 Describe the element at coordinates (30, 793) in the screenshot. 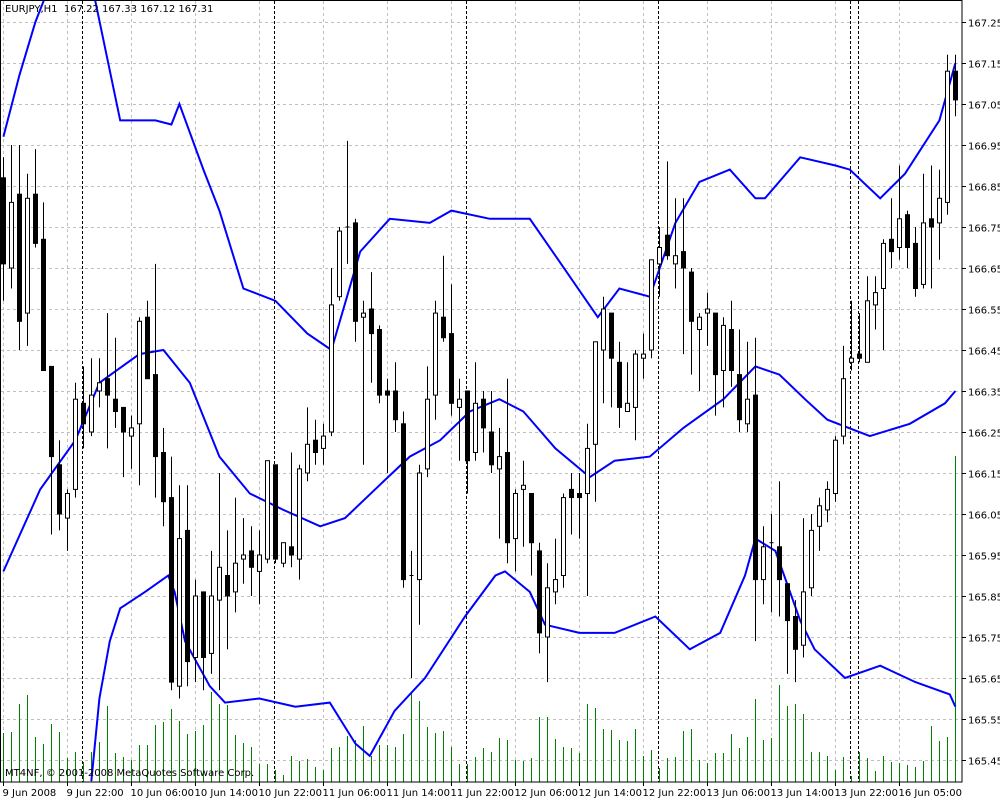

I see `time-label: 9 Jun 2008` at that location.